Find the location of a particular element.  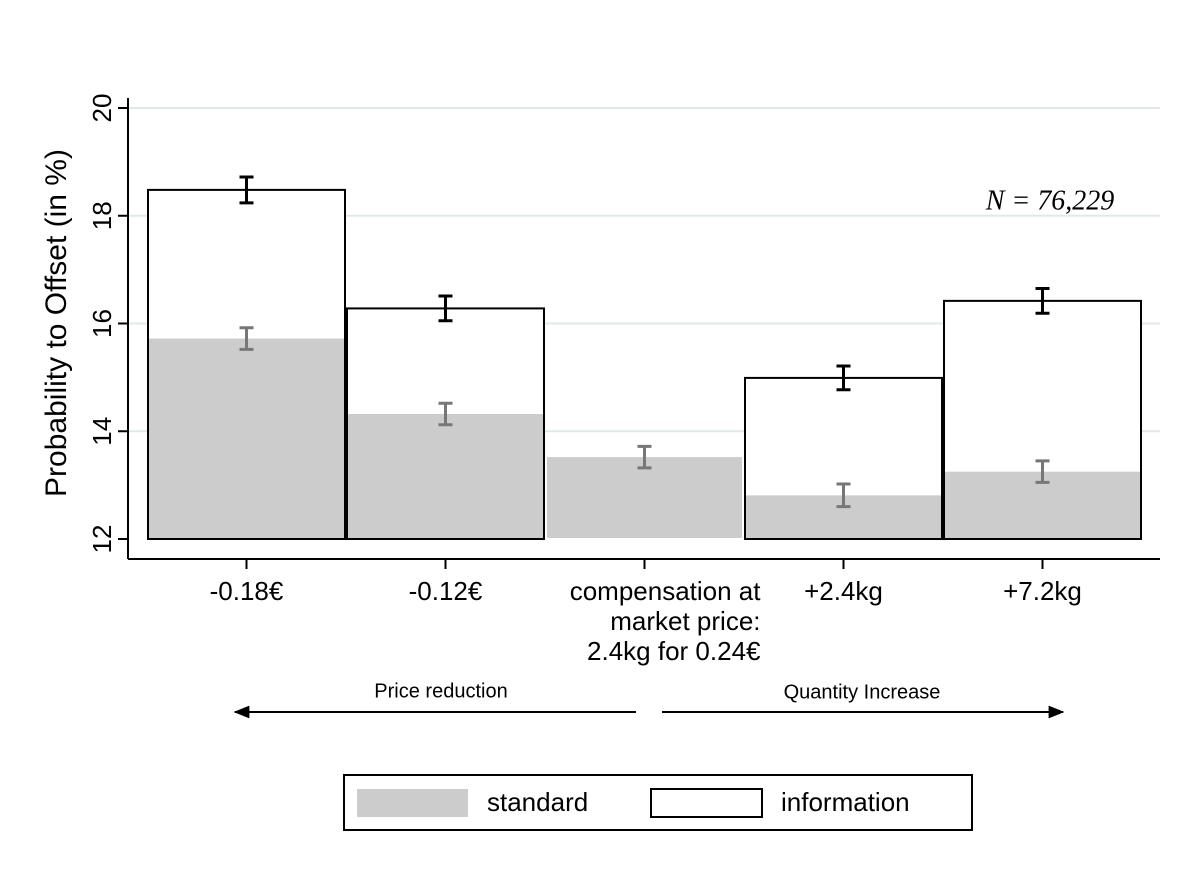

y-axis-label: Probability to Offset (in %) is located at coordinates (56, 323).